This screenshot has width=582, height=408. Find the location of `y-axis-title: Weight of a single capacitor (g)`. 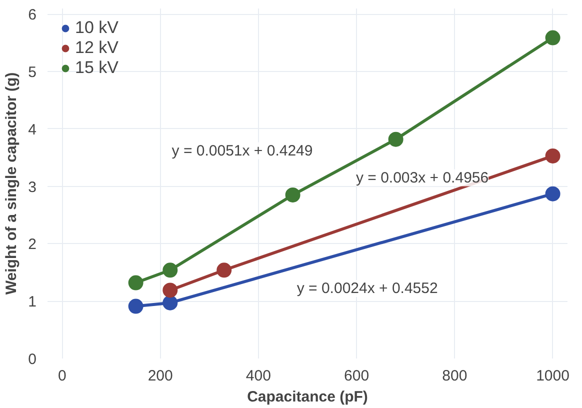

y-axis-title: Weight of a single capacitor (g) is located at coordinates (11, 183).